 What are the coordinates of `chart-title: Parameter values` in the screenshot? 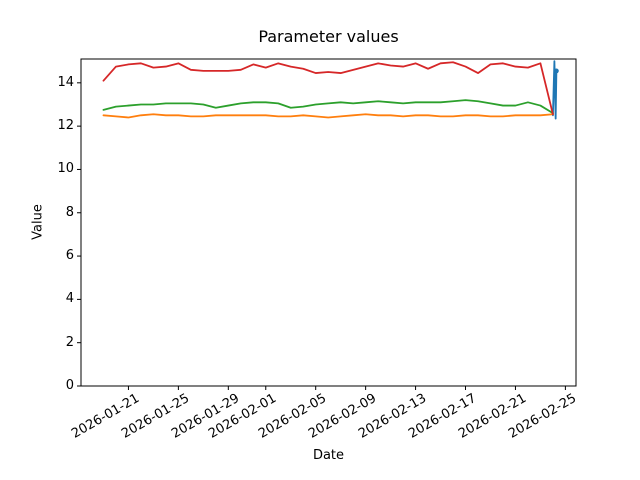 It's located at (328, 36).